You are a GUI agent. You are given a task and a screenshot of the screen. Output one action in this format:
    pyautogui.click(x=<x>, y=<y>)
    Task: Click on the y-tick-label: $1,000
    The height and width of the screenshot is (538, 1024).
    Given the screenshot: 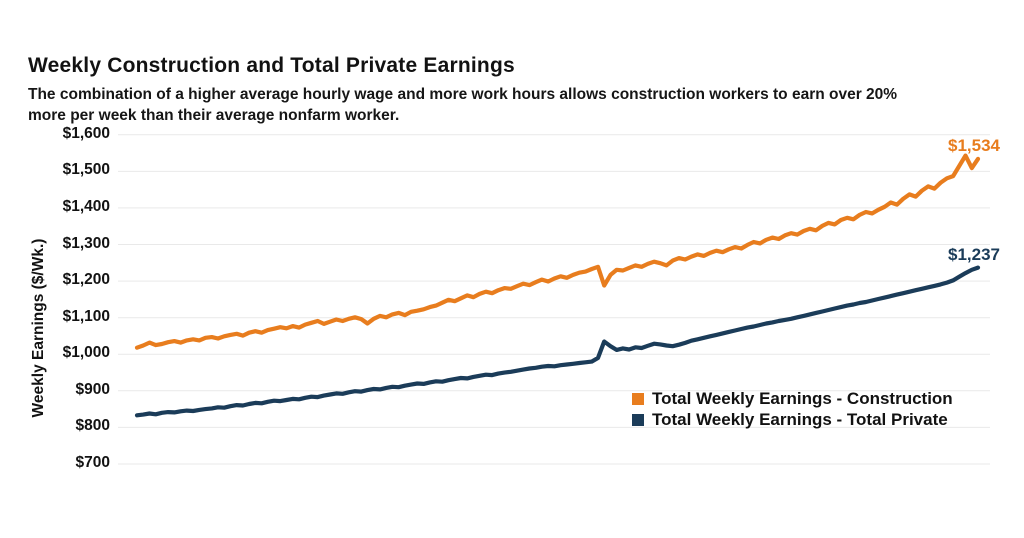 What is the action you would take?
    pyautogui.click(x=86, y=353)
    